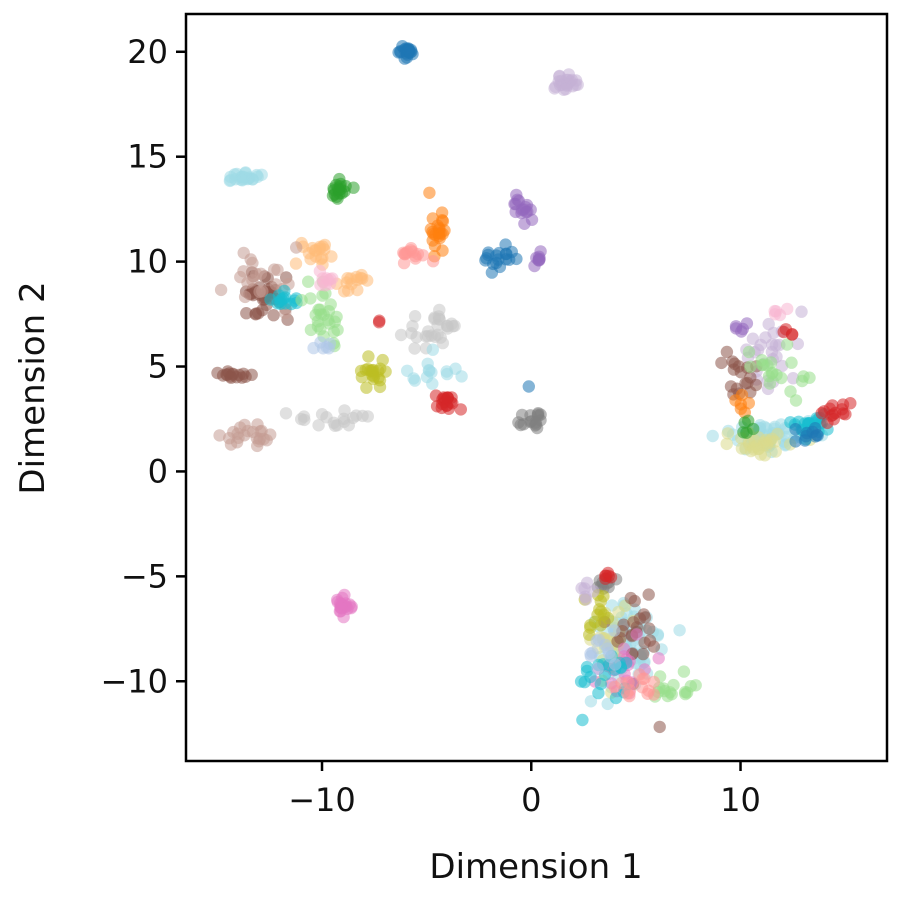 This screenshot has height=904, width=900. What do you see at coordinates (147, 262) in the screenshot?
I see `y-tick-label: 10` at bounding box center [147, 262].